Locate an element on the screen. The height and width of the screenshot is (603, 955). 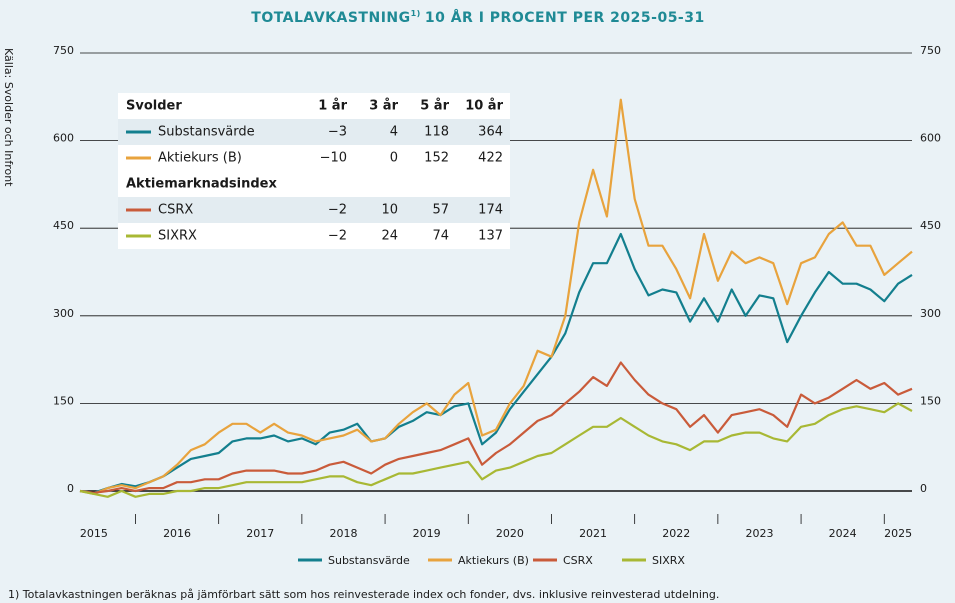
legend-label: CSRX is located at coordinates (578, 560).